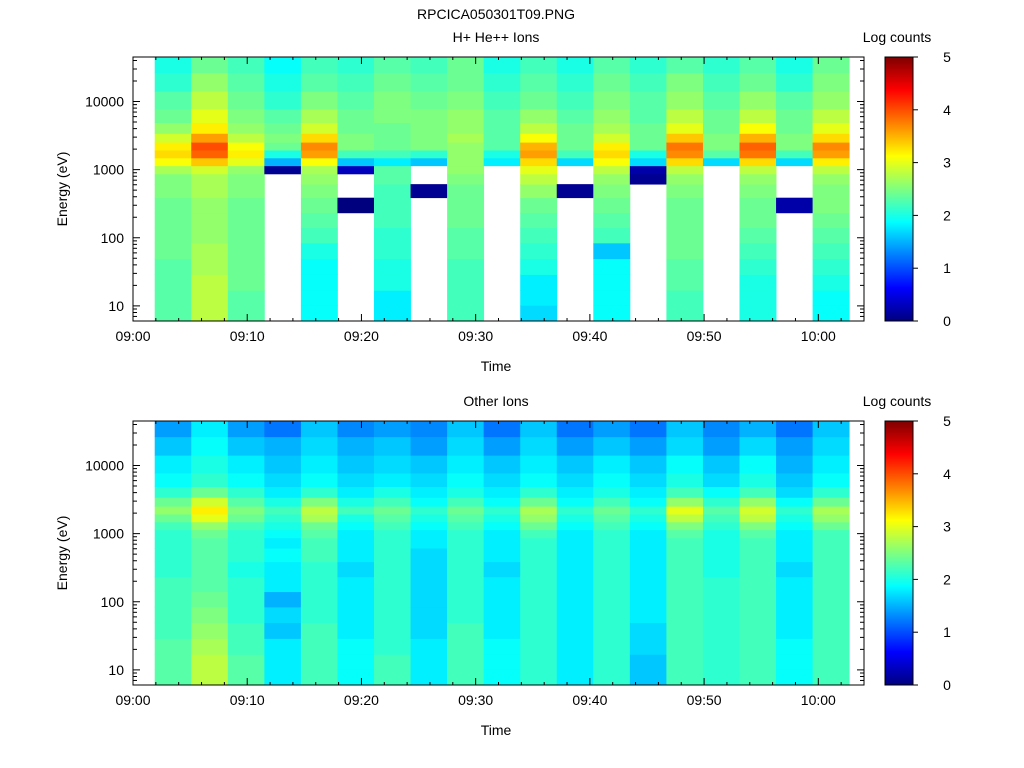  What do you see at coordinates (899, 189) in the screenshot?
I see `panel-1-colorbar` at bounding box center [899, 189].